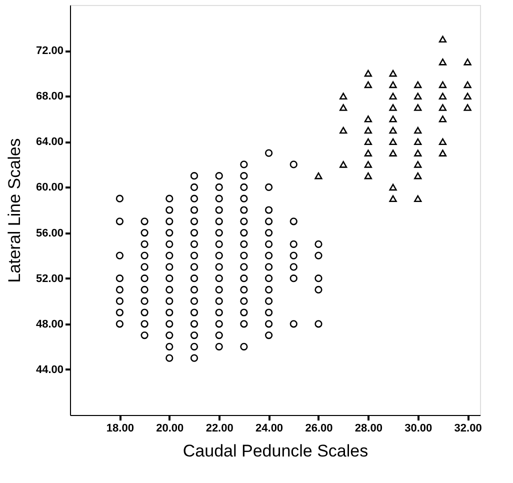 Image resolution: width=513 pixels, height=483 pixels. What do you see at coordinates (220, 428) in the screenshot?
I see `x-tick-label: 22.00` at bounding box center [220, 428].